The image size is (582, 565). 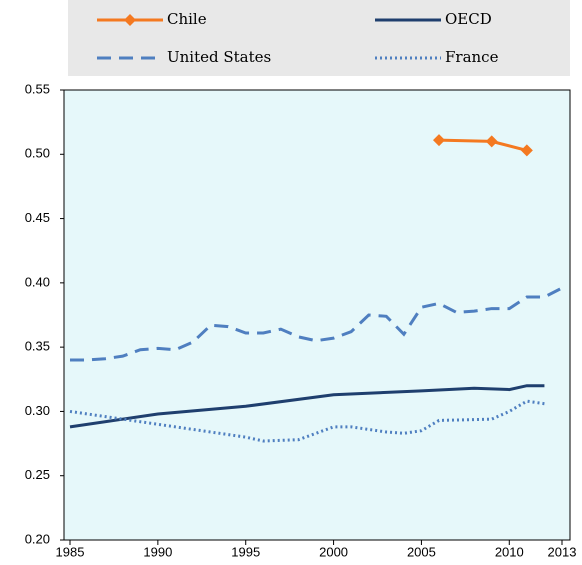 I want to click on x-tick-label: 1985, so click(x=70, y=551).